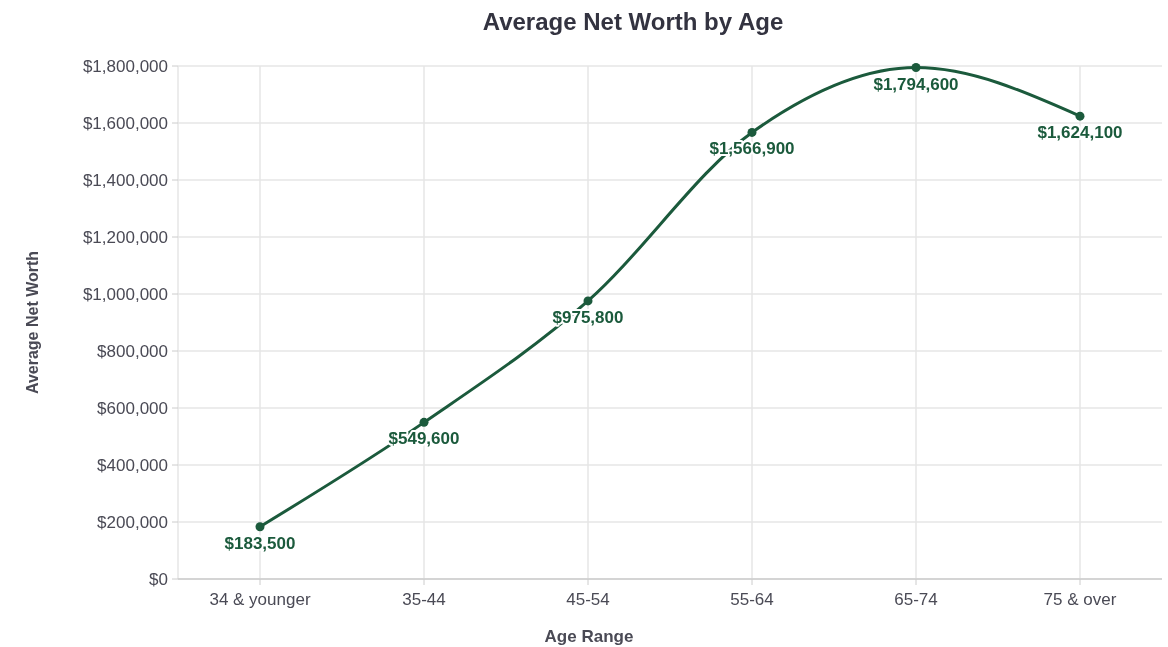  I want to click on x-tick-label: 65-74, so click(916, 599).